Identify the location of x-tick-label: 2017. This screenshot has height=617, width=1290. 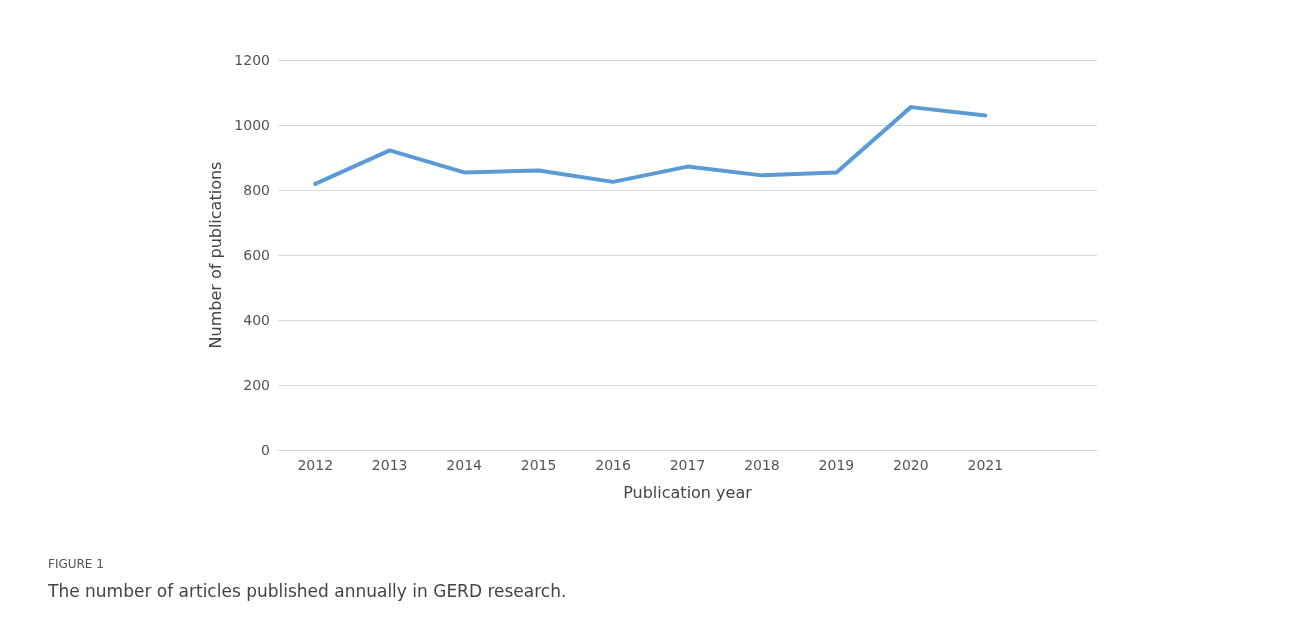
(687, 465).